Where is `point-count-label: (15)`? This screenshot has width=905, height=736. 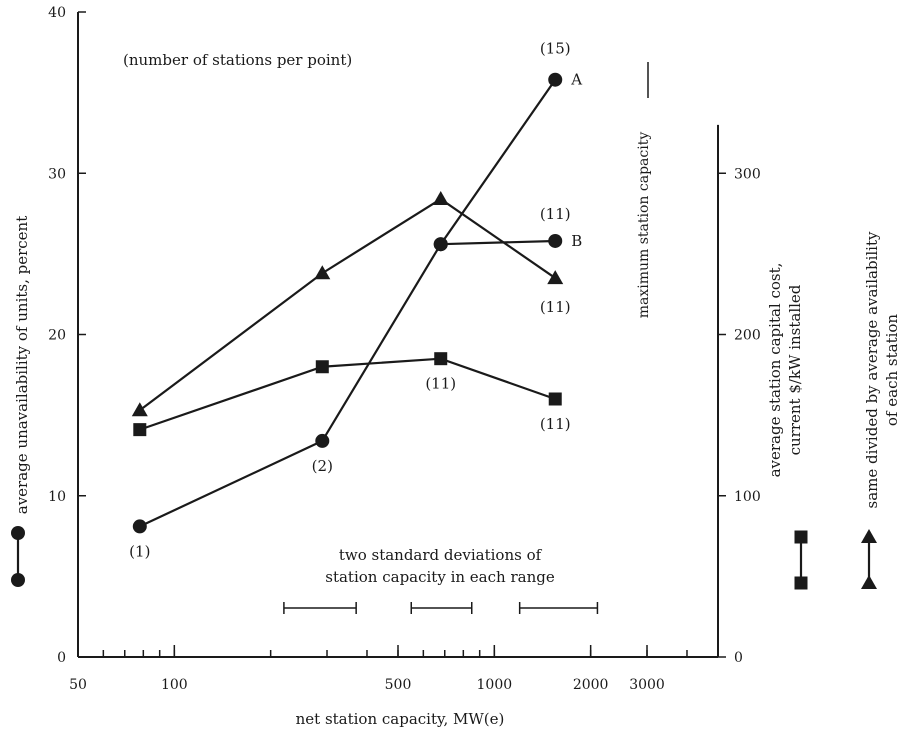 point-count-label: (15) is located at coordinates (555, 49).